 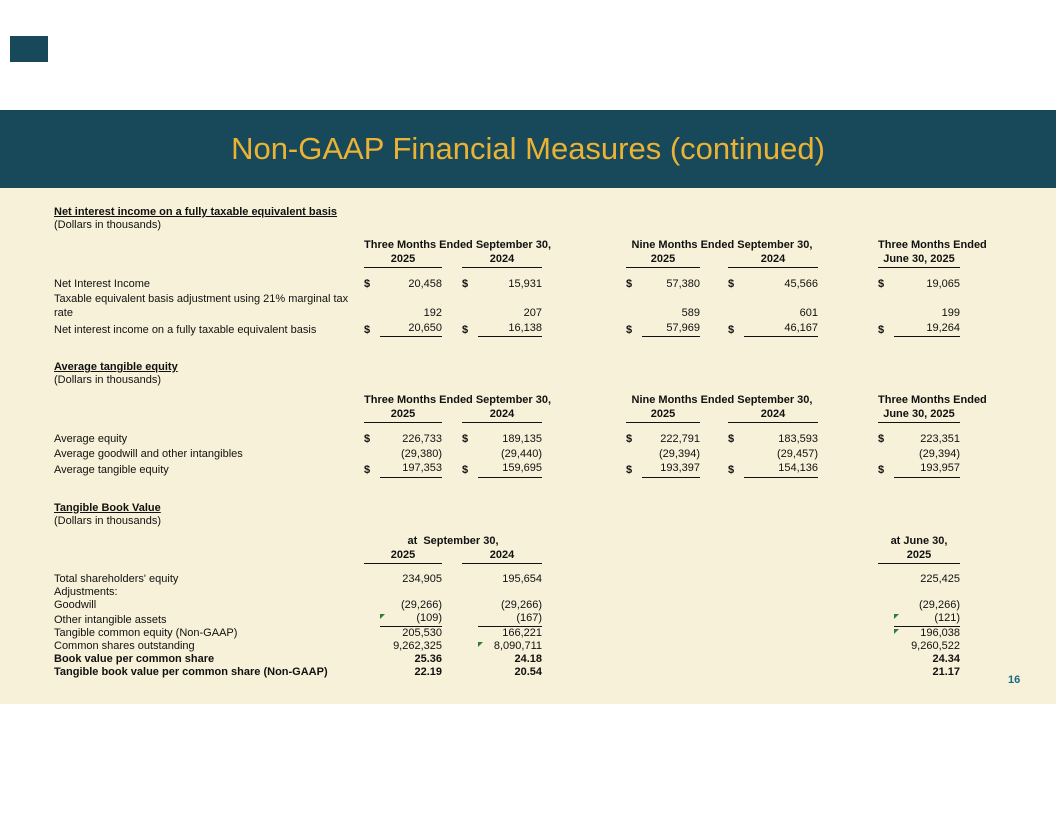 I want to click on title-band: Non-GAAP Financial Measures (continued), so click(x=528, y=149).